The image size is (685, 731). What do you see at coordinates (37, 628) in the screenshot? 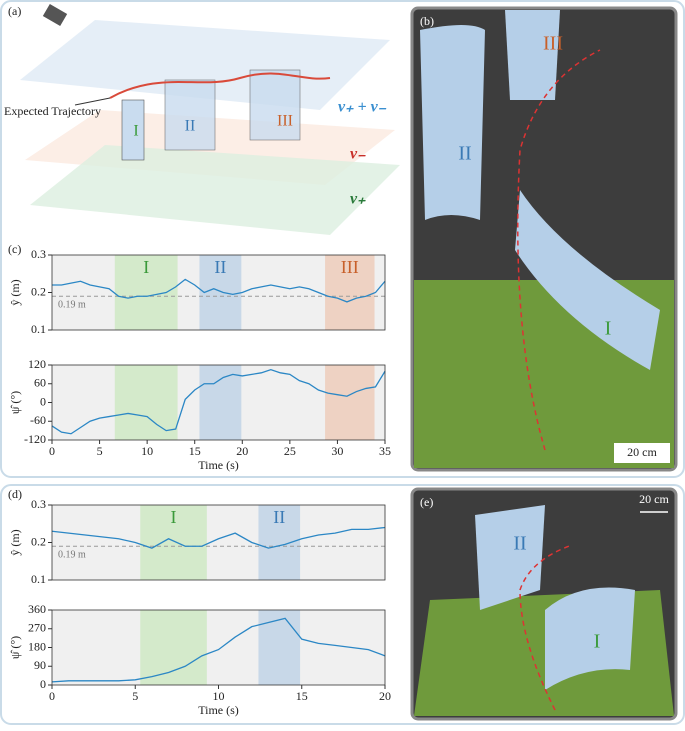
I see `y-tick-label: 270` at bounding box center [37, 628].